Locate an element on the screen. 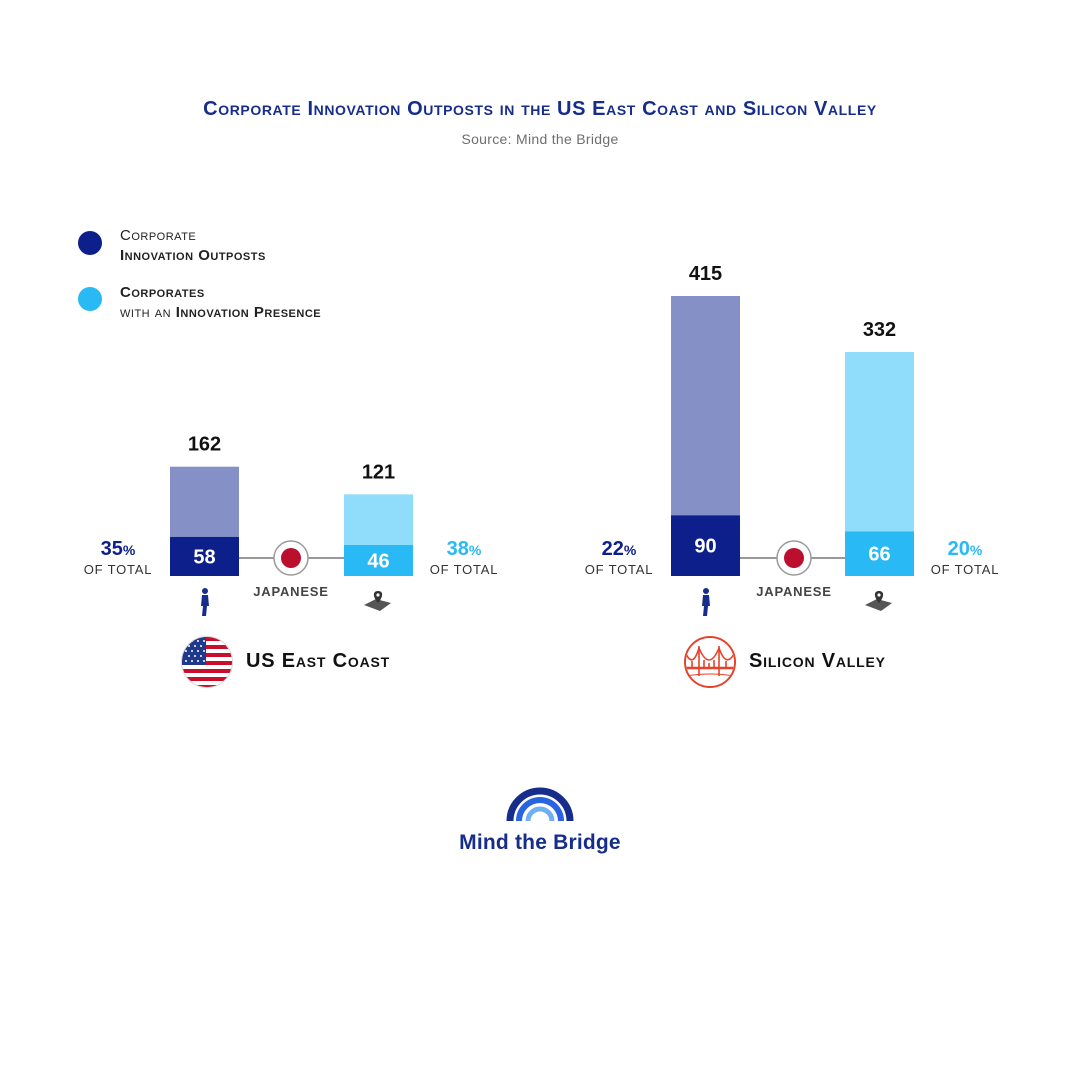 The width and height of the screenshot is (1080, 1080). person-icon-head-us-east-coast is located at coordinates (205, 591).